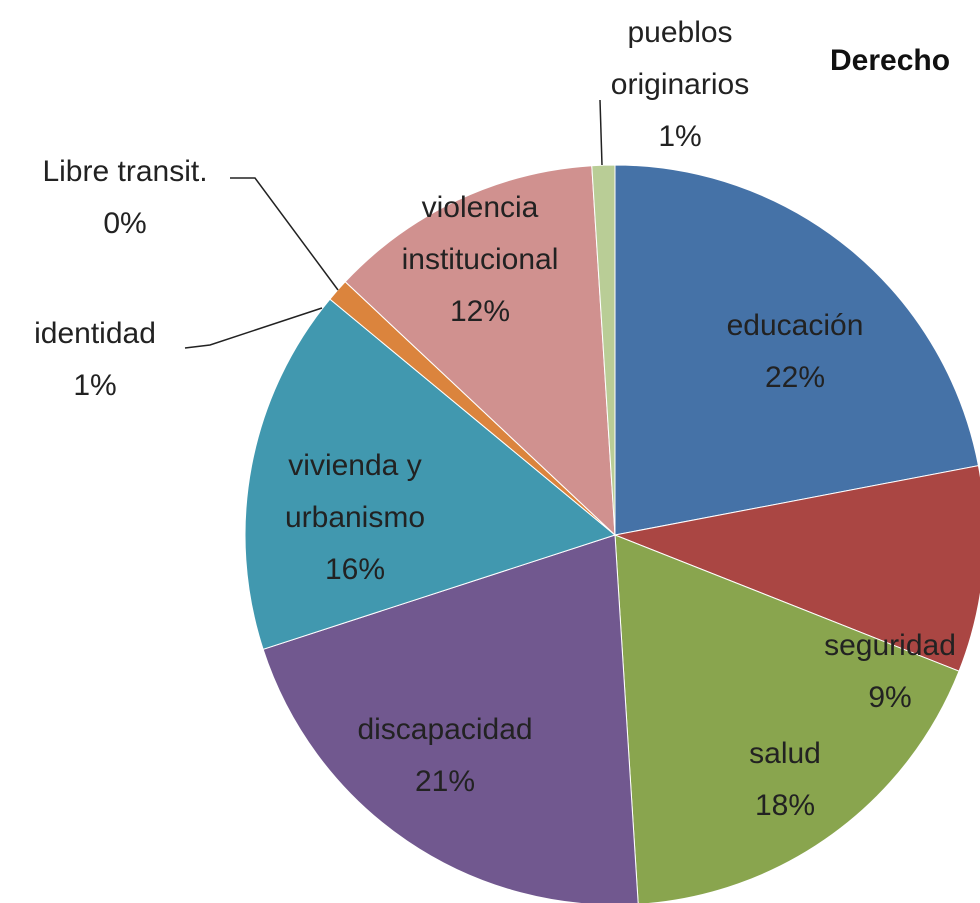  Describe the element at coordinates (785, 753) in the screenshot. I see `label-name: salud` at that location.